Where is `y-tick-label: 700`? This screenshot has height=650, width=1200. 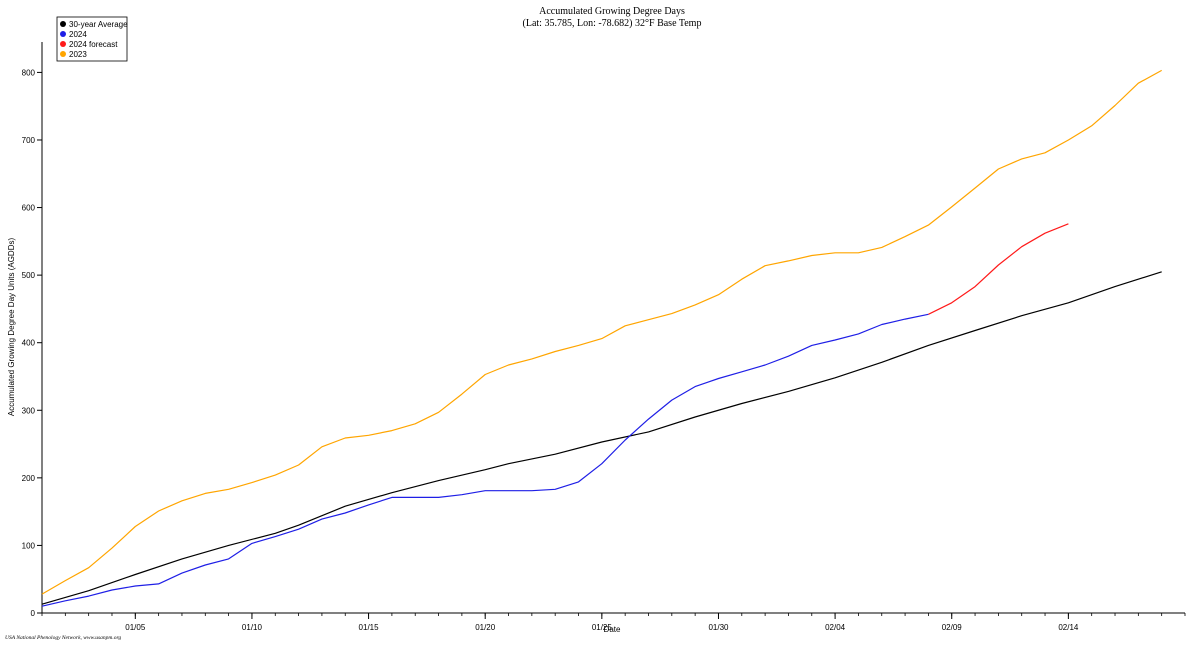 y-tick-label: 700 is located at coordinates (29, 140).